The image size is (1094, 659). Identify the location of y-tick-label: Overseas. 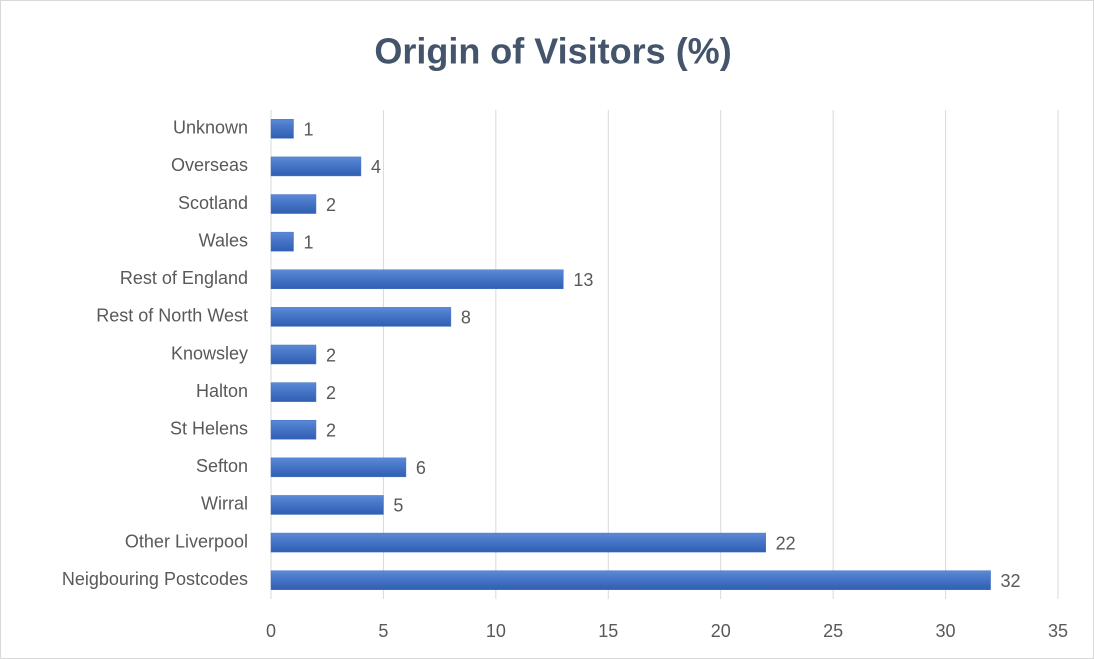
(209, 165).